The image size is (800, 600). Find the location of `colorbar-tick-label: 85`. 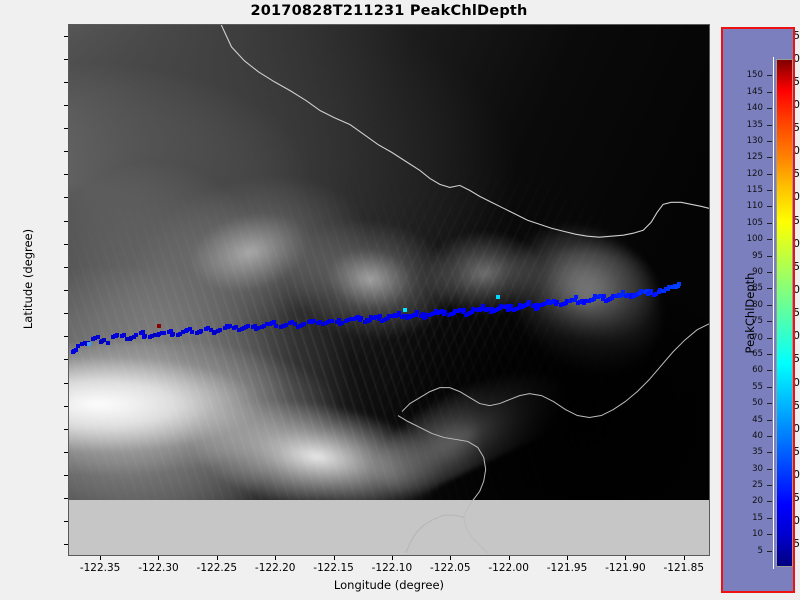

colorbar-tick-label: 85 is located at coordinates (757, 288).